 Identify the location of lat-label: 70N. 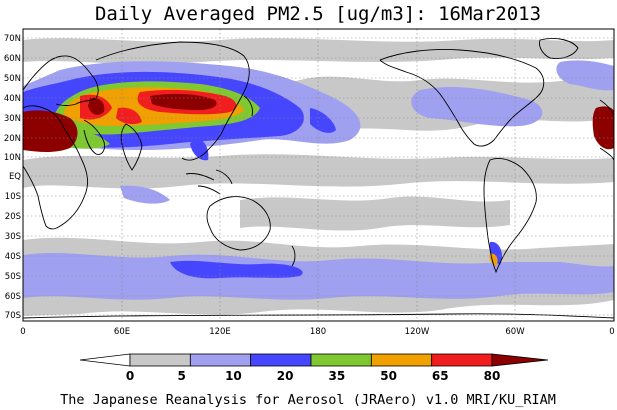
(12, 39).